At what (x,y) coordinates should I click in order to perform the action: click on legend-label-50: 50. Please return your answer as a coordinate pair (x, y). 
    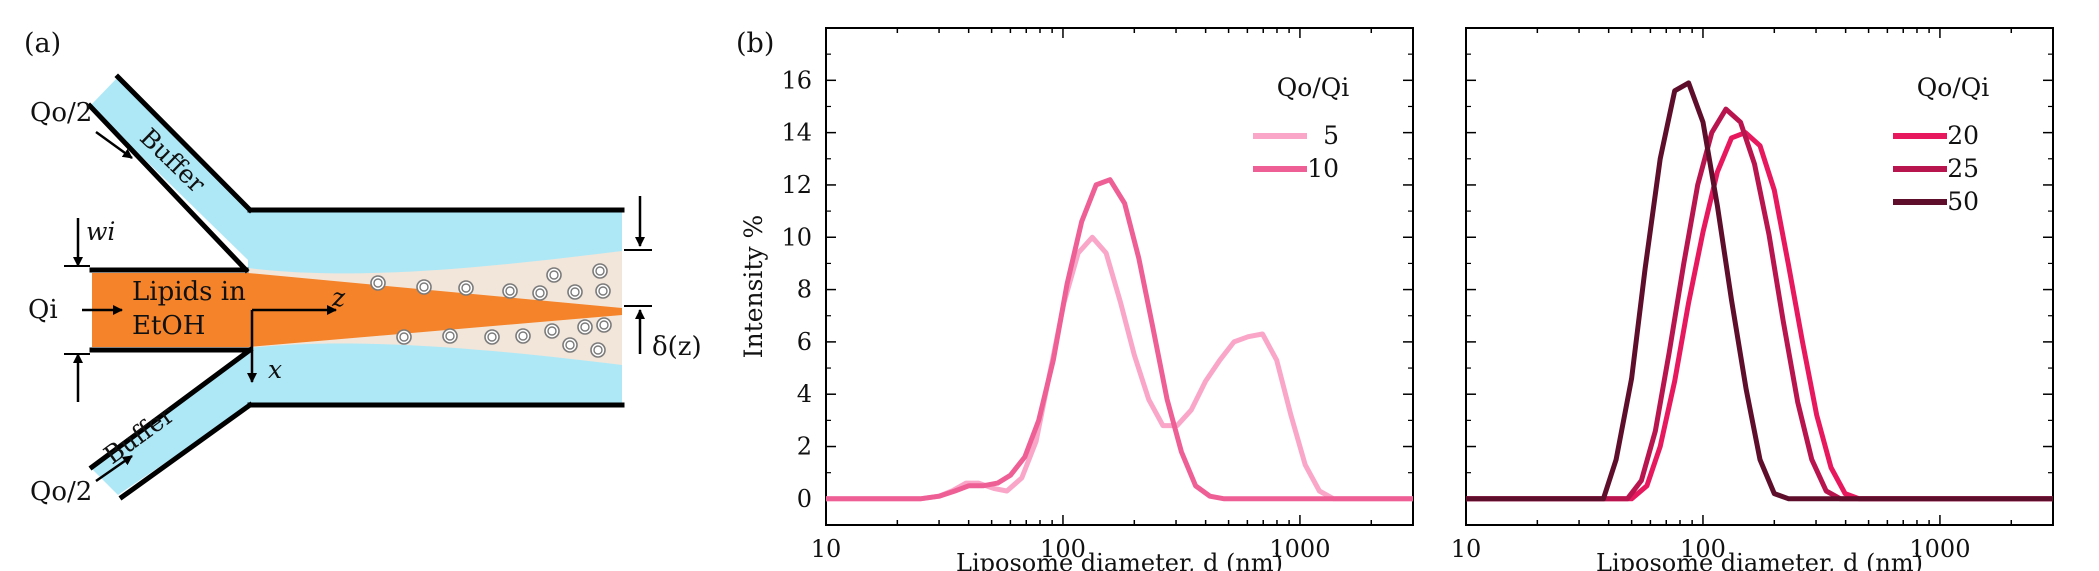
    Looking at the image, I should click on (1963, 201).